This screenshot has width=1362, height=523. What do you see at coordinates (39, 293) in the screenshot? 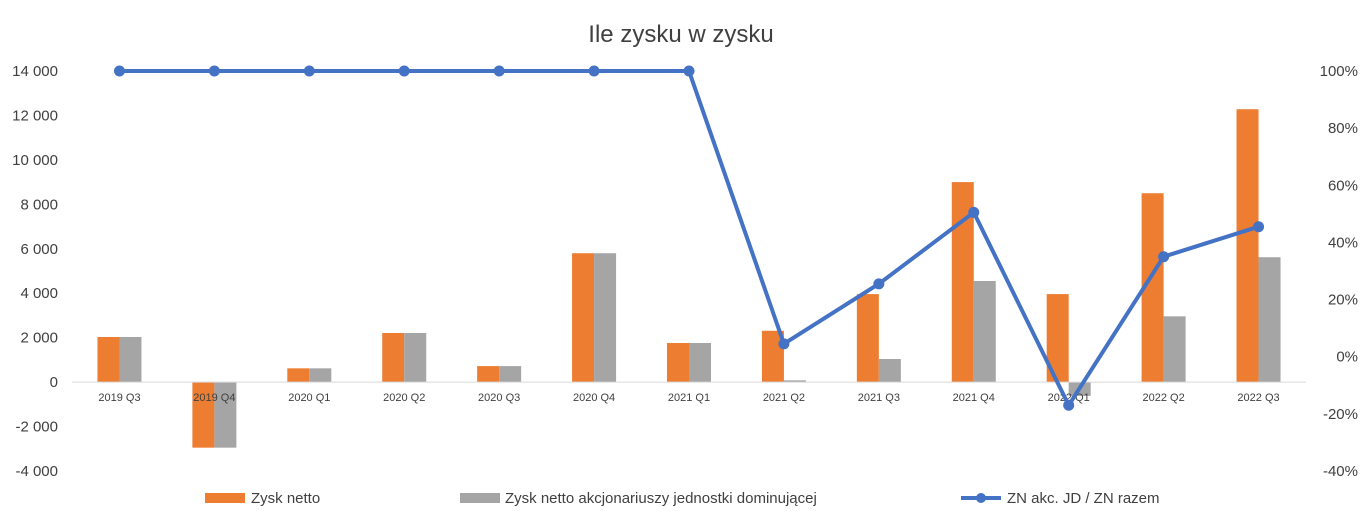
I see `left-axis-tick-label: 4 000` at bounding box center [39, 293].